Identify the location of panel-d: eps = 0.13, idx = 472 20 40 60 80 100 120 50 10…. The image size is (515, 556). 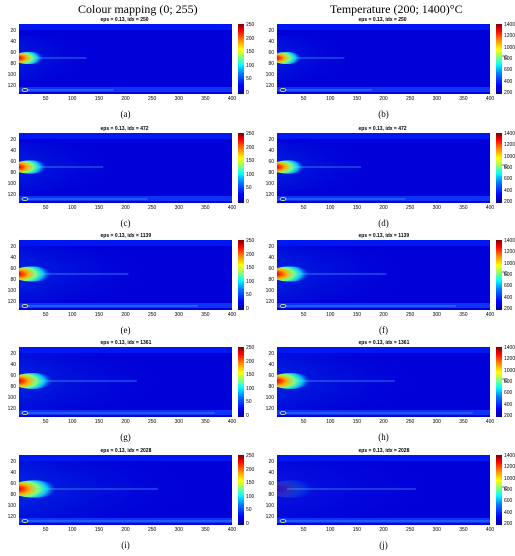
(388, 180).